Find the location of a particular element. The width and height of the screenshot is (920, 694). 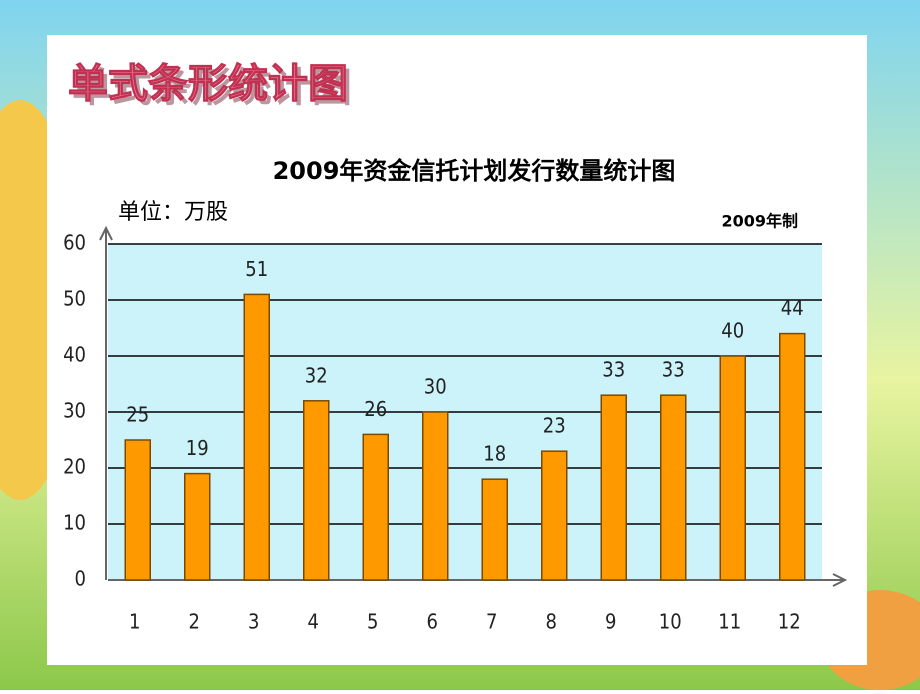

data-label: 25 is located at coordinates (137, 415).